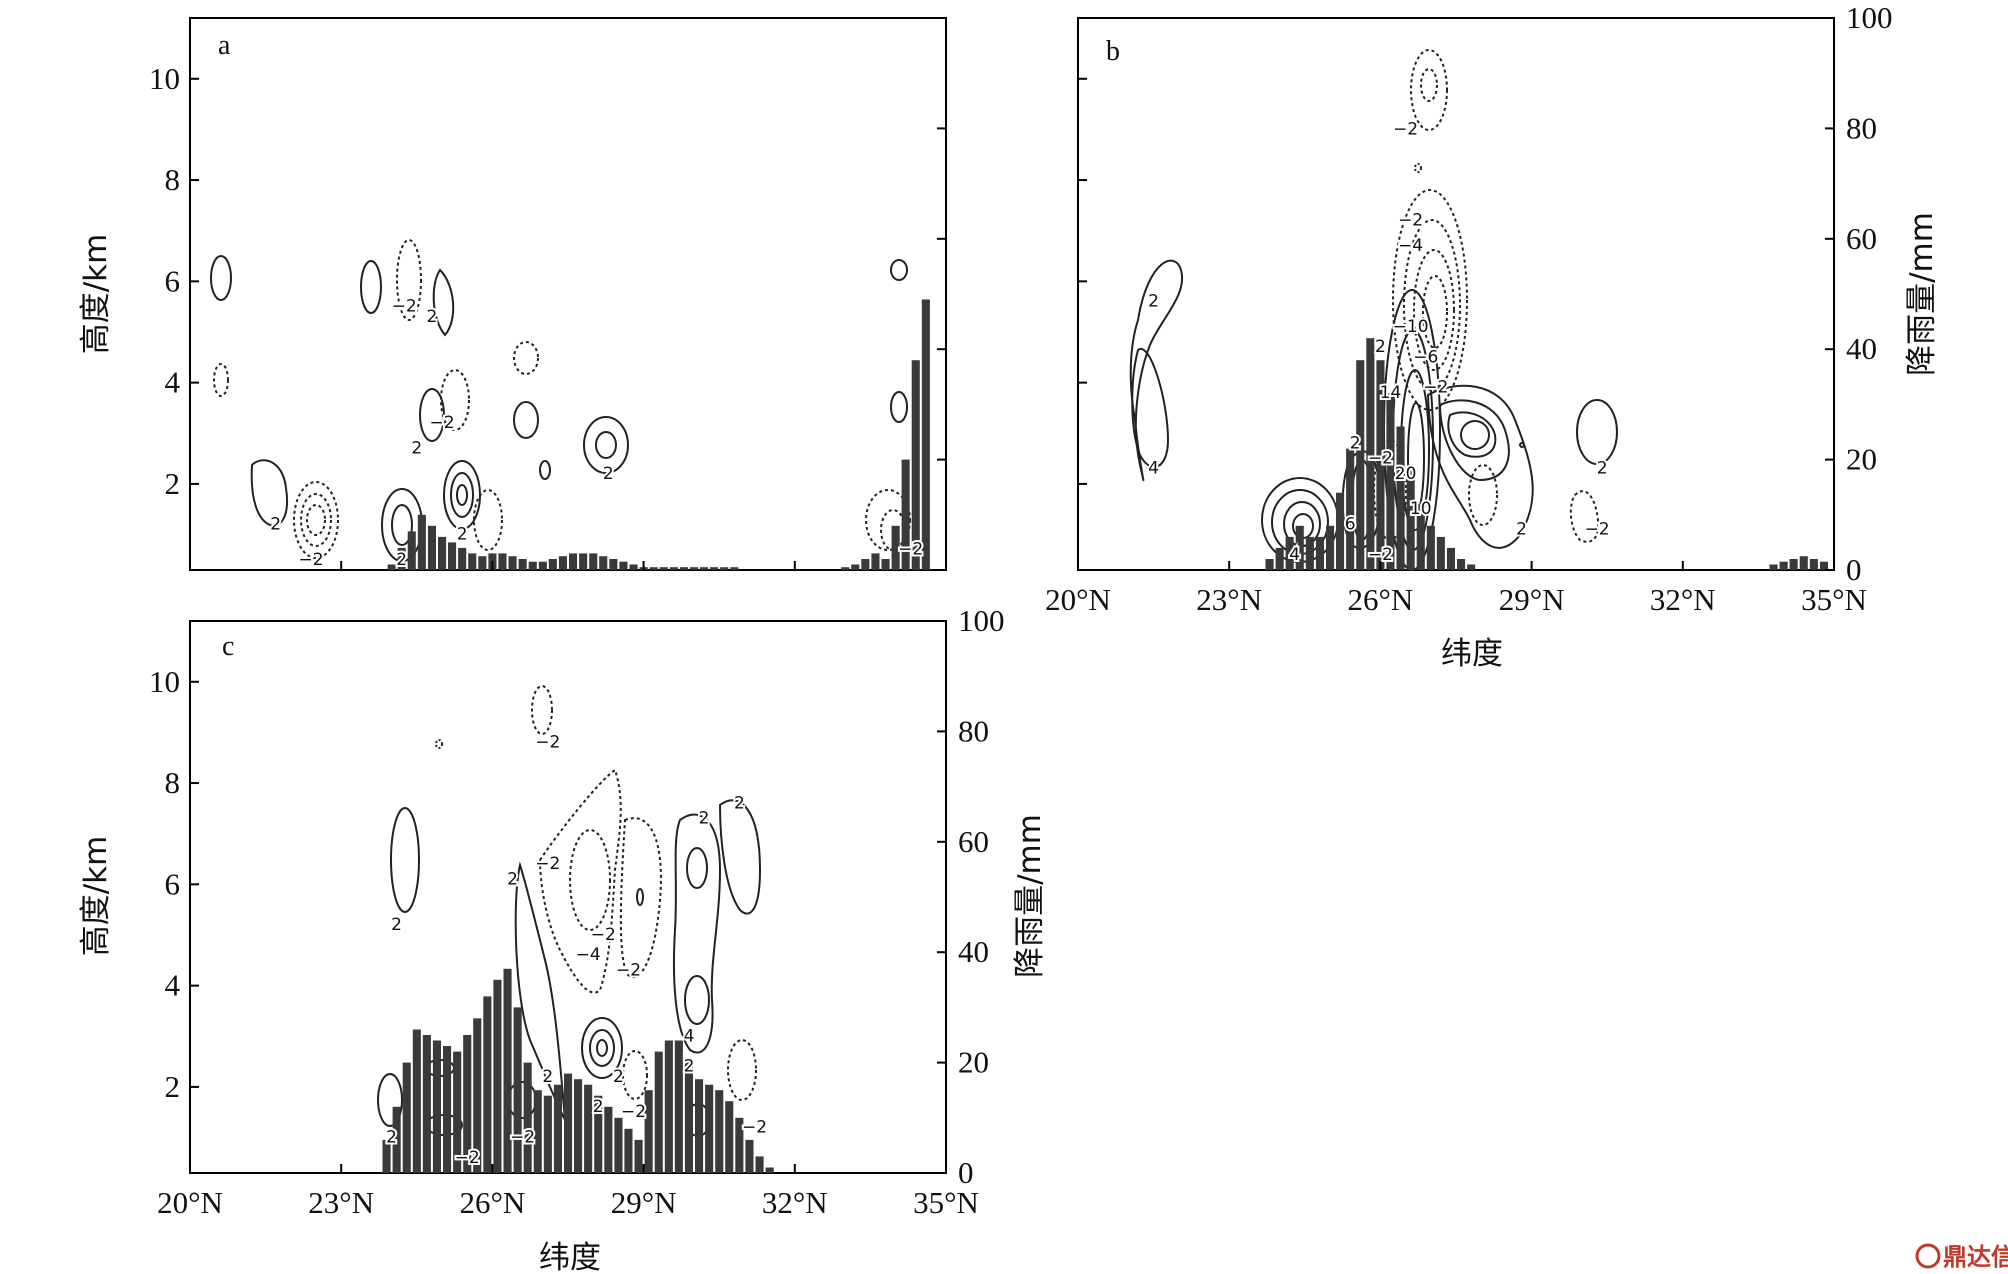 This screenshot has height=1274, width=2008. I want to click on y2-tick-label: 80, so click(973, 730).